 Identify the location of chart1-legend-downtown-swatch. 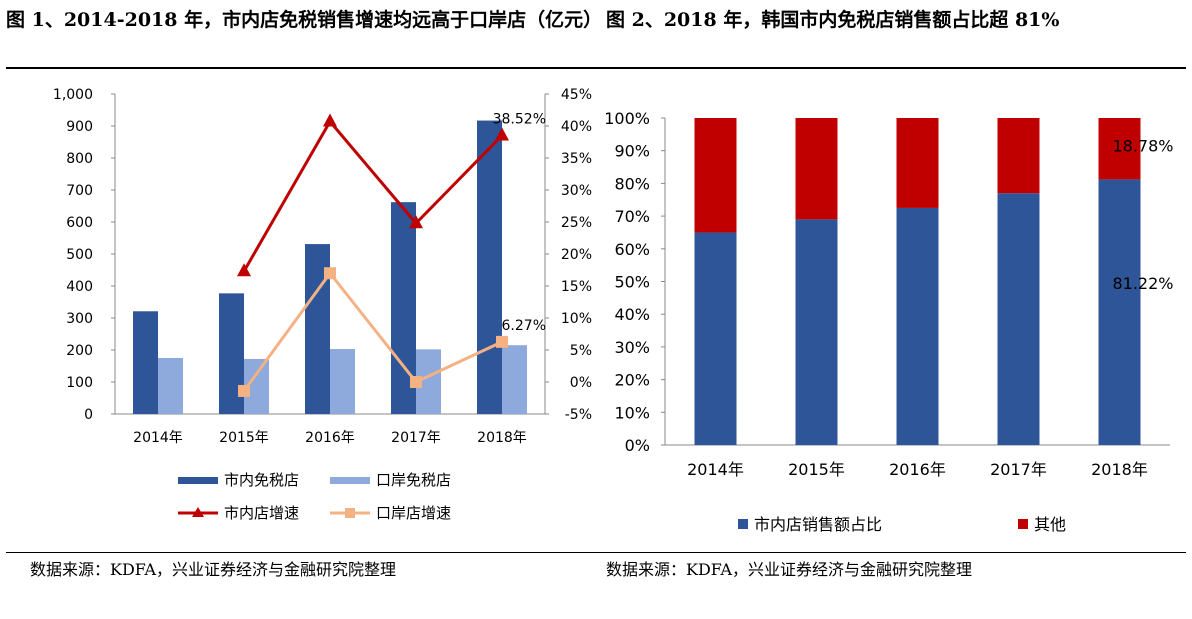
(198, 480).